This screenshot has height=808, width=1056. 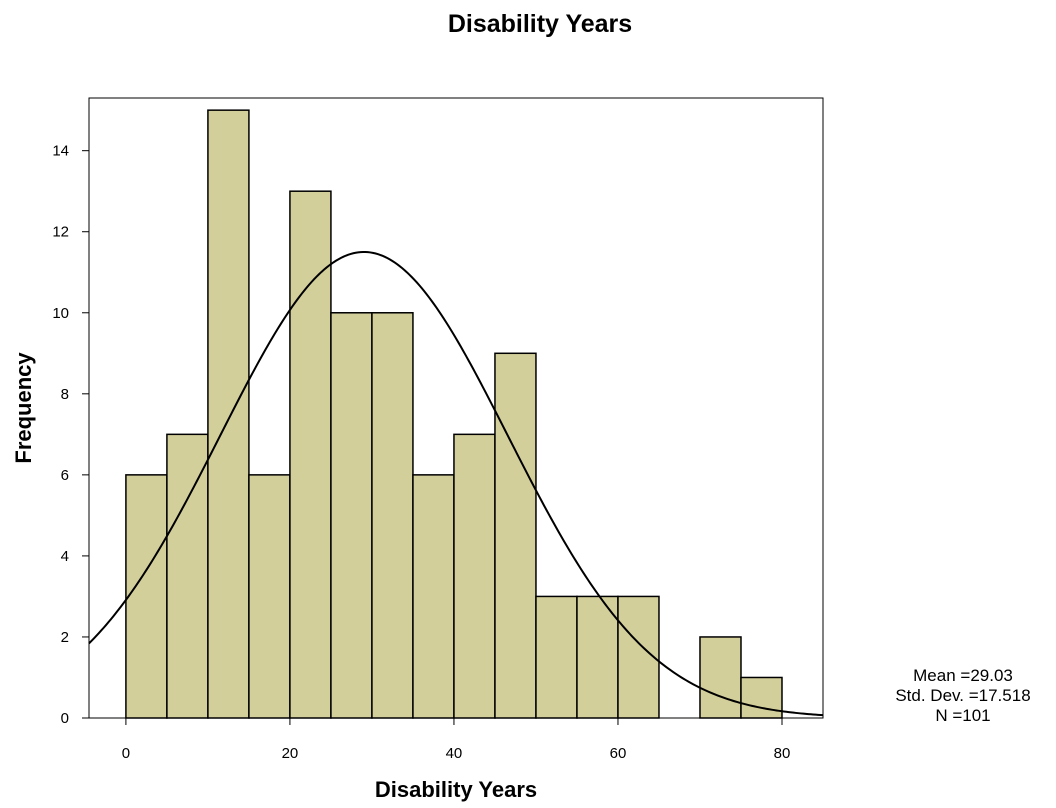 What do you see at coordinates (65, 394) in the screenshot?
I see `y-tick-label: 8` at bounding box center [65, 394].